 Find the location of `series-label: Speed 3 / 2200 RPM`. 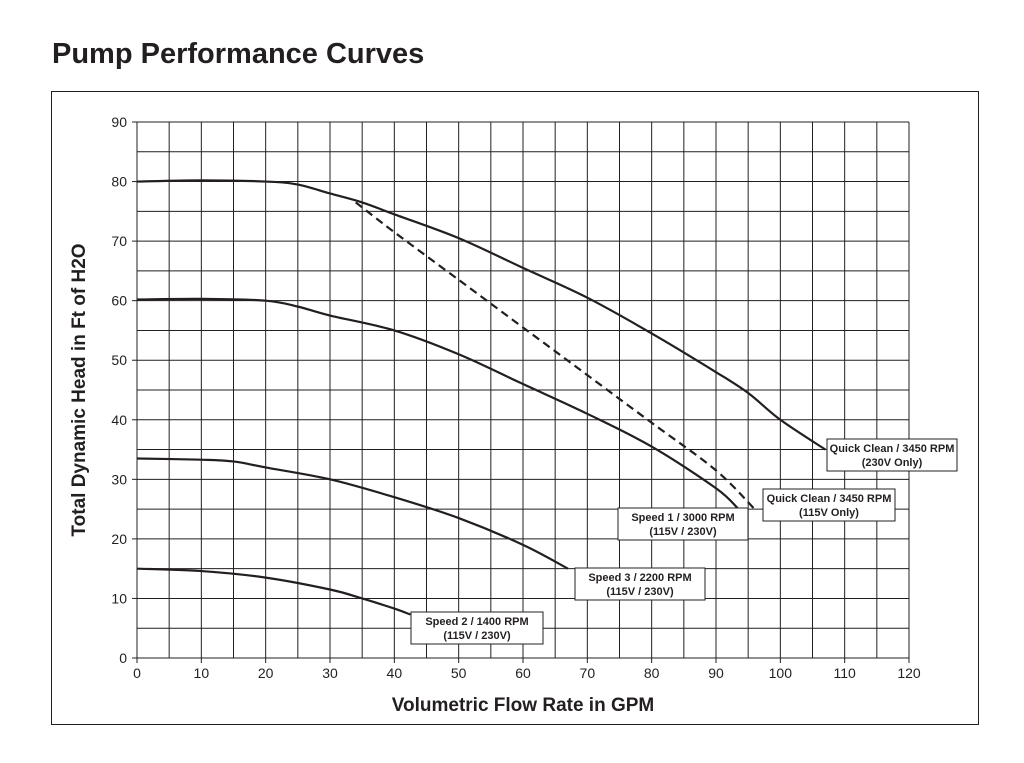

series-label: Speed 3 / 2200 RPM is located at coordinates (639, 578).